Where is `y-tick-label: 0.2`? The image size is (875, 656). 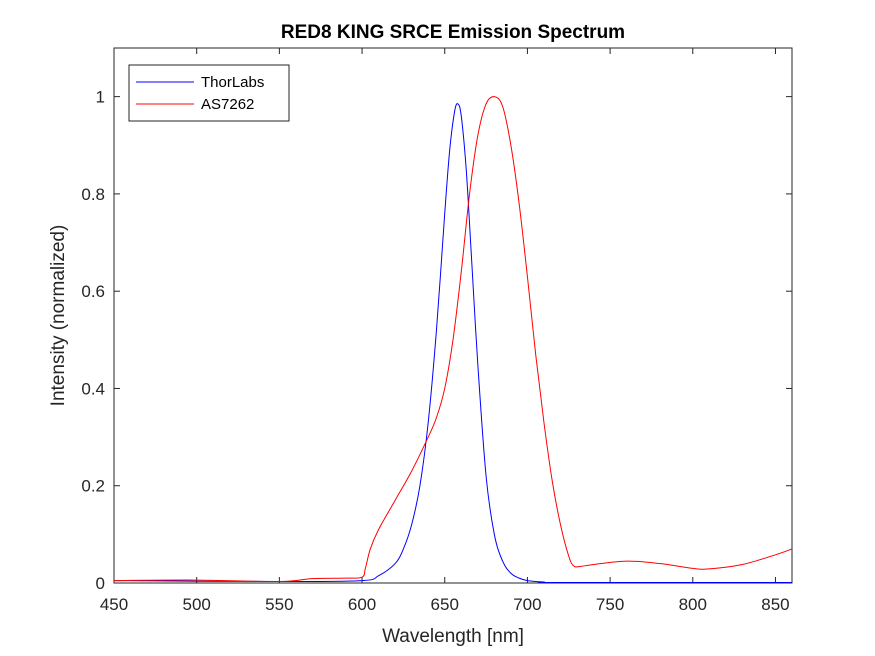 y-tick-label: 0.2 is located at coordinates (93, 486).